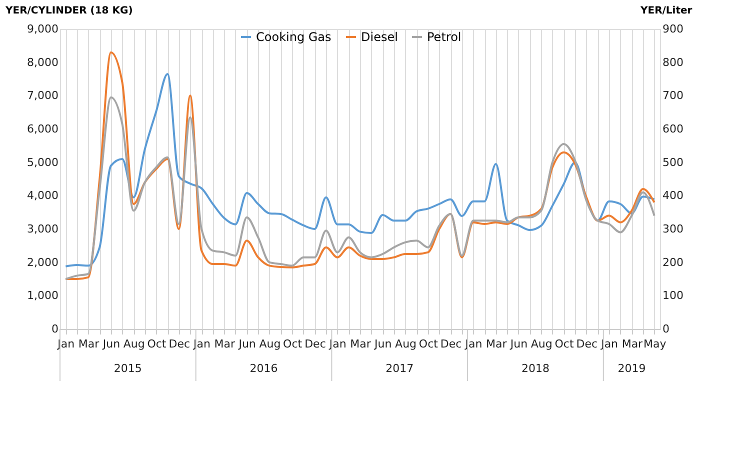 This screenshot has height=454, width=747. I want to click on y-tick-label: 1,000, so click(42, 295).